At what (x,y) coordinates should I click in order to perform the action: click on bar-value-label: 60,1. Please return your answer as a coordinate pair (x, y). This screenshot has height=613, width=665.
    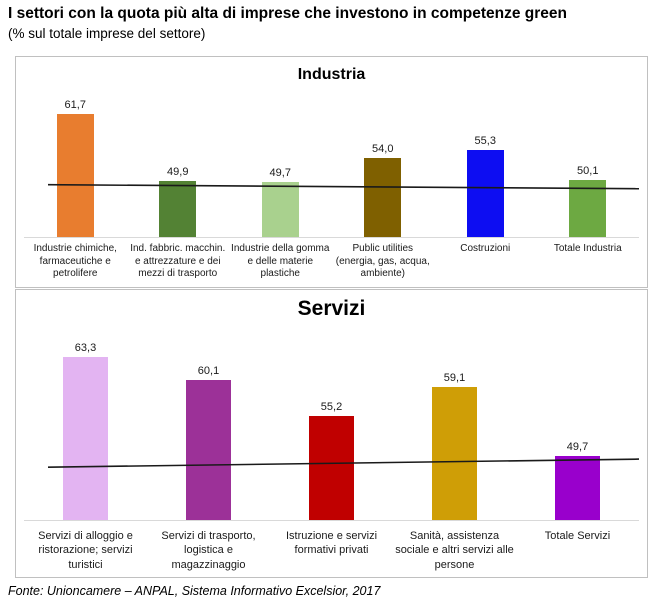
    Looking at the image, I should click on (208, 370).